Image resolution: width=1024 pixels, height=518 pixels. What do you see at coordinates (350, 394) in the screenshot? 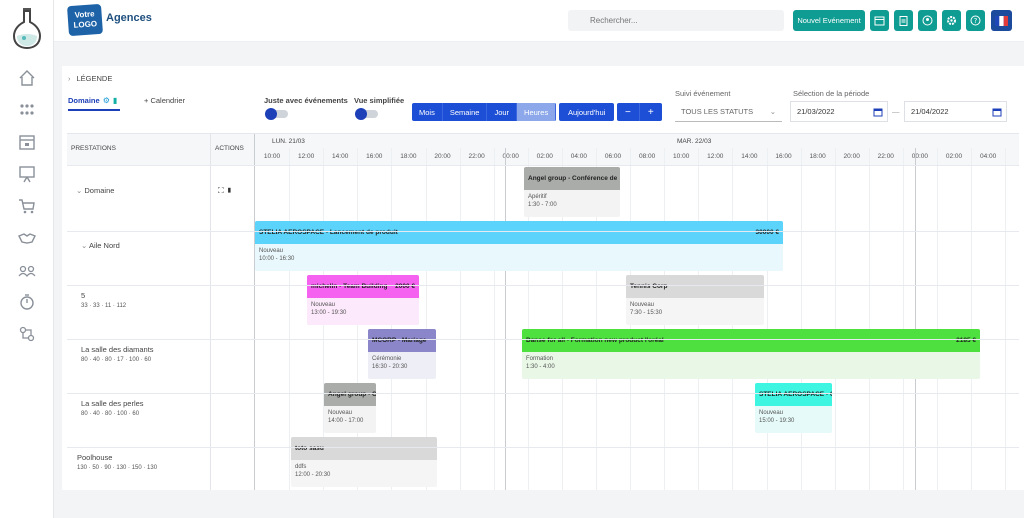
I see `event-header: Angel group - C` at bounding box center [350, 394].